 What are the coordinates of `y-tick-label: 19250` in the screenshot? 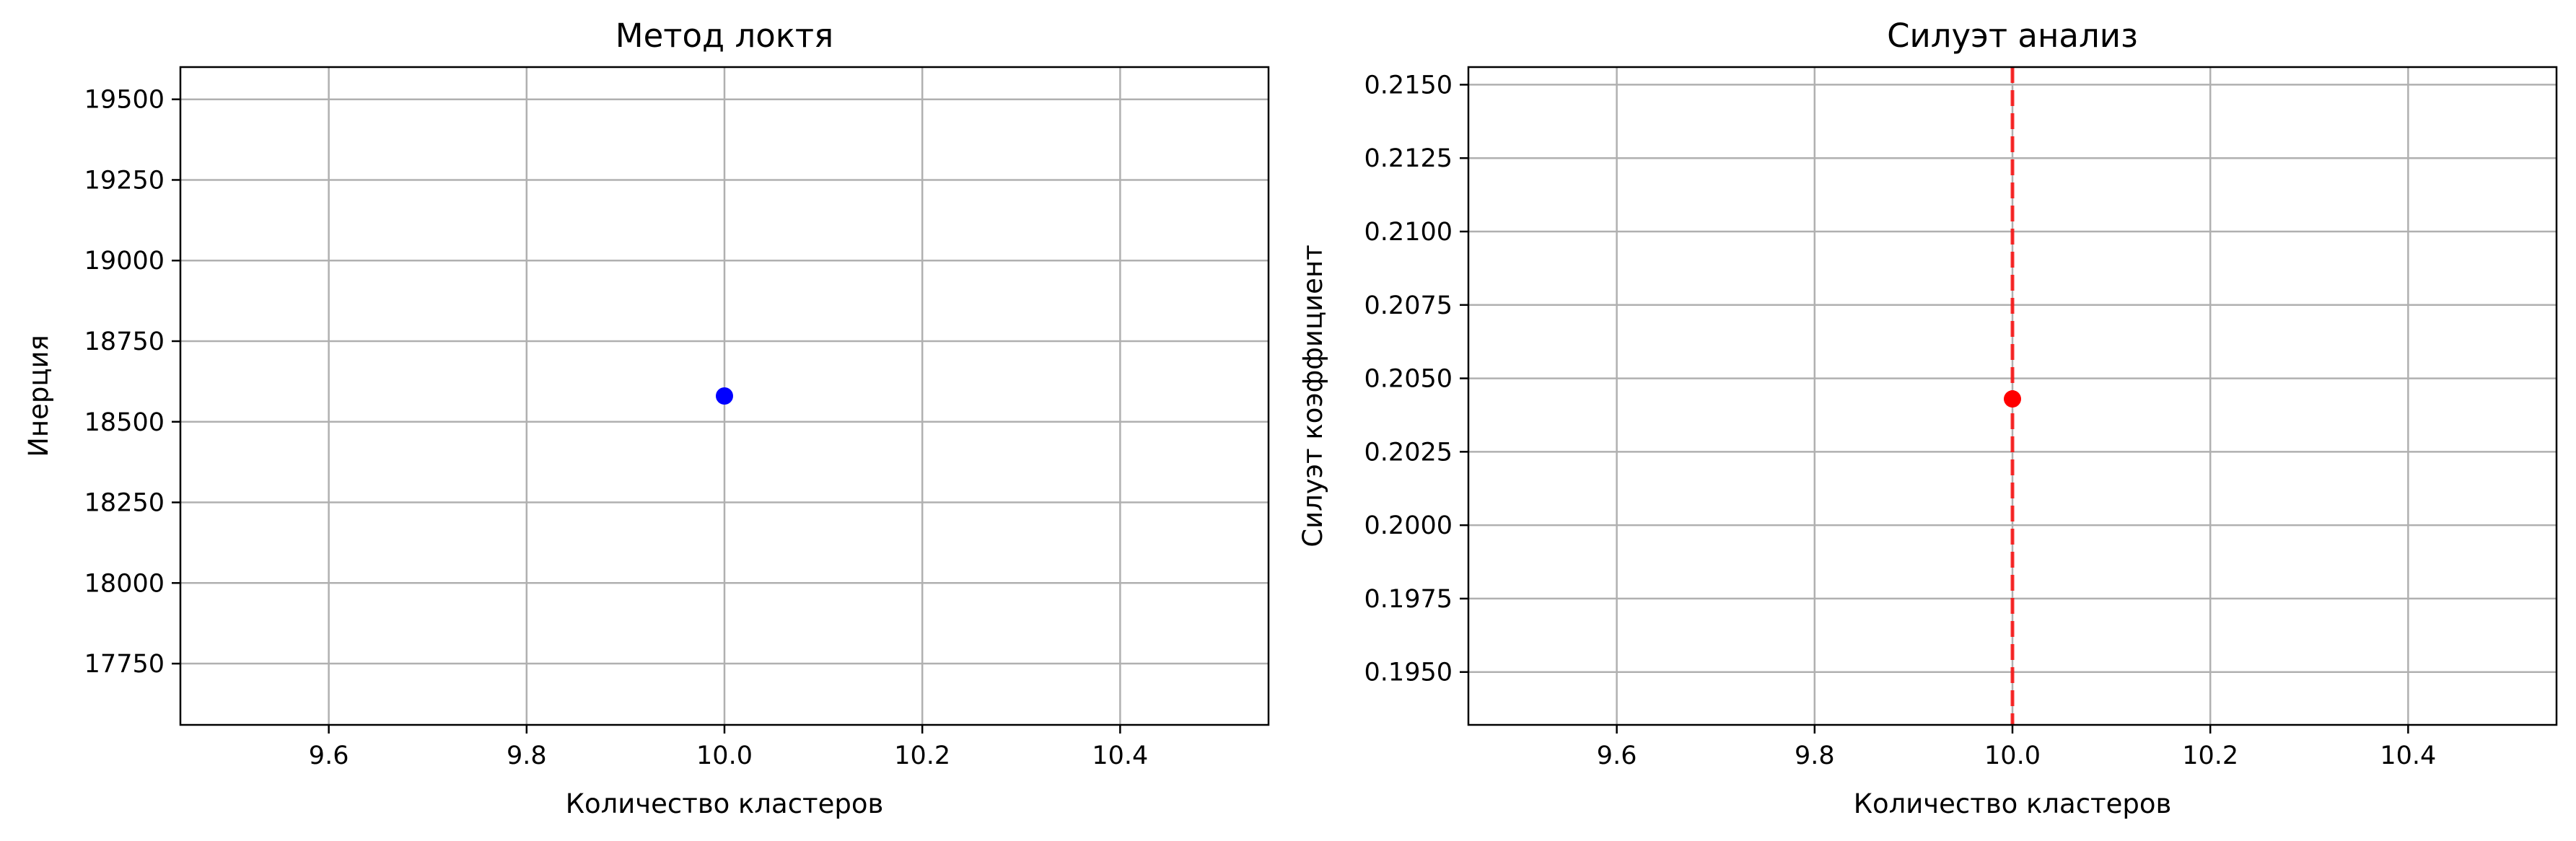 It's located at (124, 180).